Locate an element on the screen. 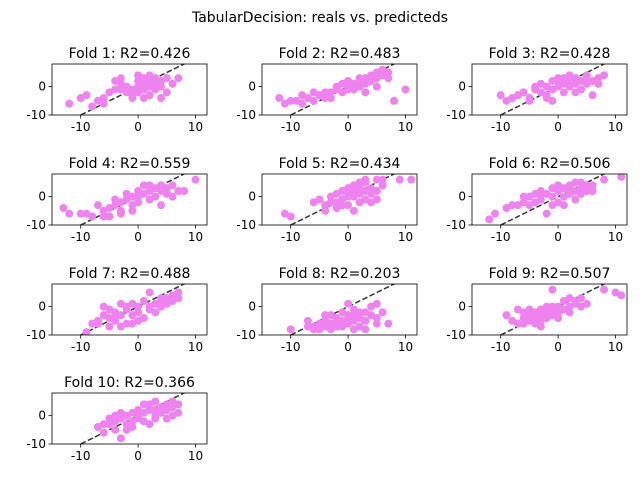  subplot-fold-4: Fold 4: R2=0.559 -10 0 10 -10 0 is located at coordinates (117, 200).